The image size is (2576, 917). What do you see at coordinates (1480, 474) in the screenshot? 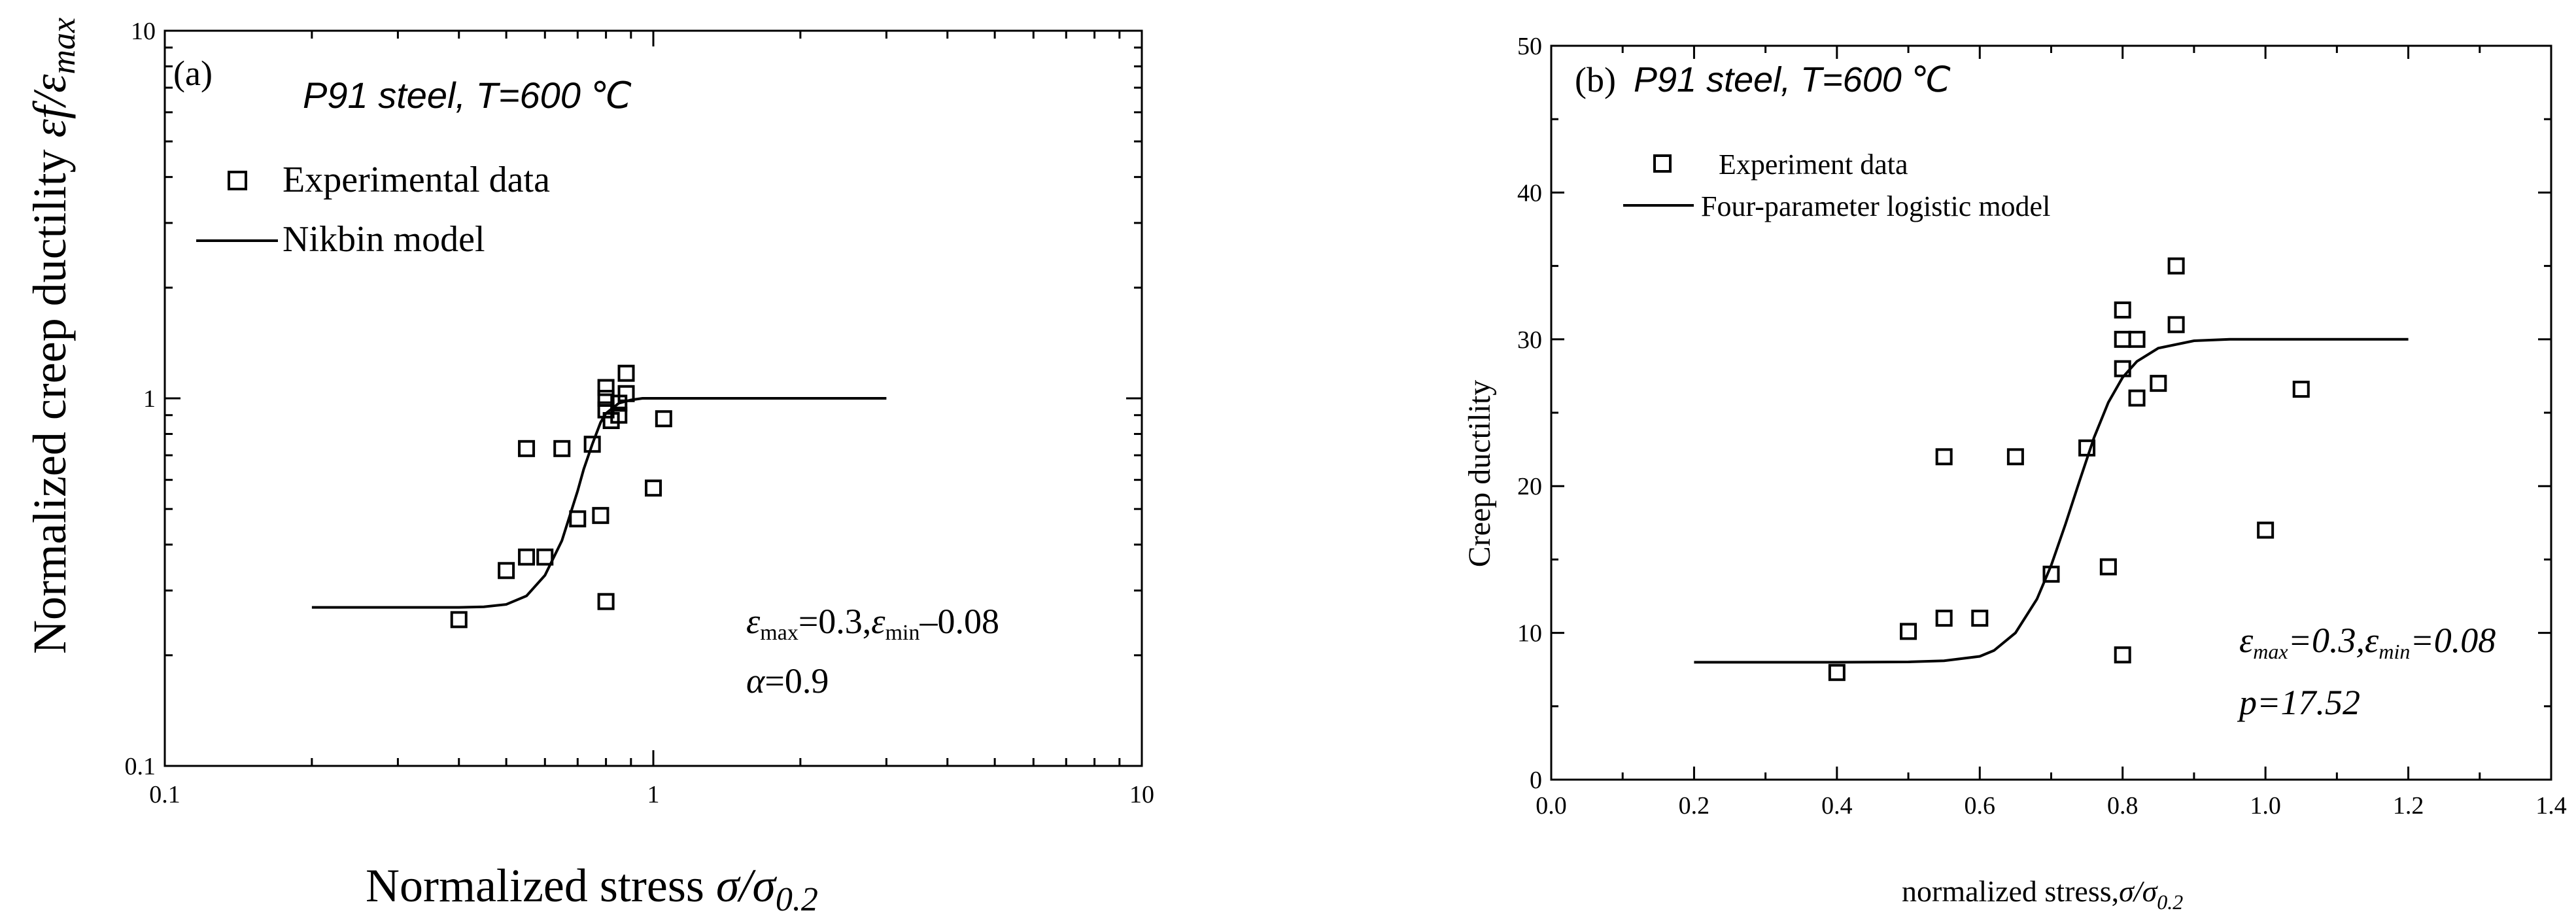
I see `panel-b-y-axis-label: Creep ductility` at bounding box center [1480, 474].